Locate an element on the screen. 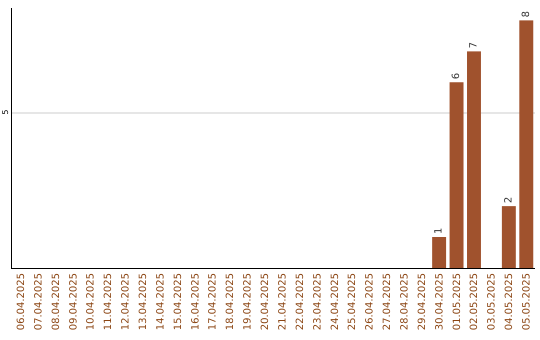  x-tick-label: 10.04.2025 is located at coordinates (91, 301).